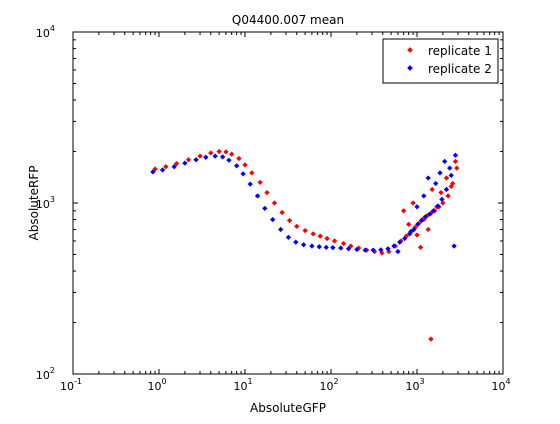 The height and width of the screenshot is (424, 560). What do you see at coordinates (34, 203) in the screenshot?
I see `y-axis-label: AbsoluteRFP` at bounding box center [34, 203].